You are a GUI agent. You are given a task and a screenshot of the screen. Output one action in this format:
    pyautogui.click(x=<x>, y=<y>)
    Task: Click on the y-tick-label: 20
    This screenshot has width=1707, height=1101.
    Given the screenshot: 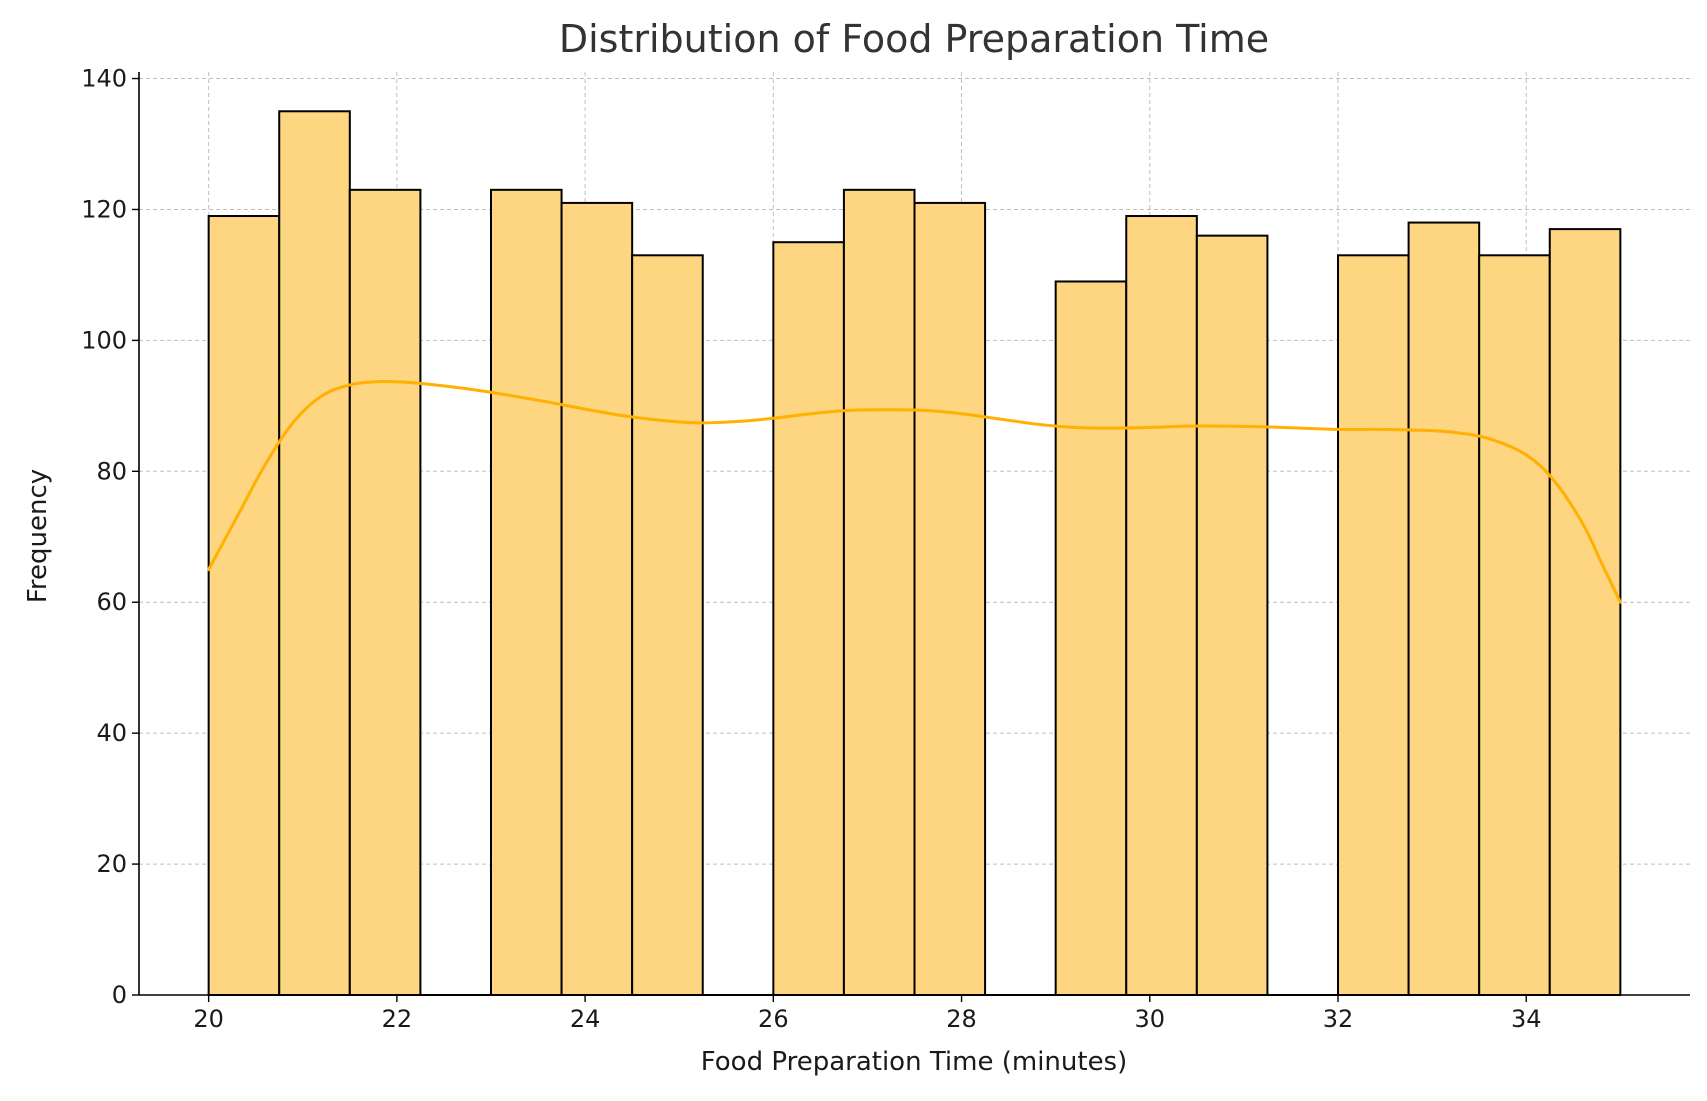 What is the action you would take?
    pyautogui.click(x=111, y=864)
    